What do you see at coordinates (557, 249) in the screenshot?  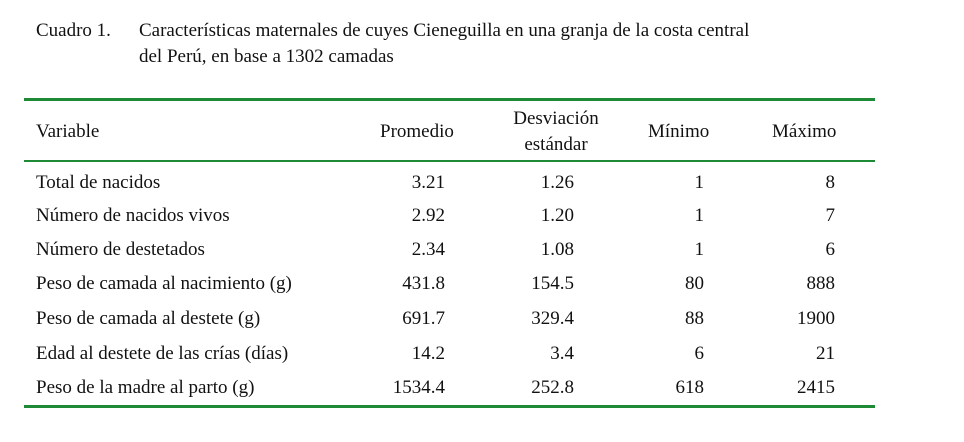 I see `cell-desviacion: 1.08` at bounding box center [557, 249].